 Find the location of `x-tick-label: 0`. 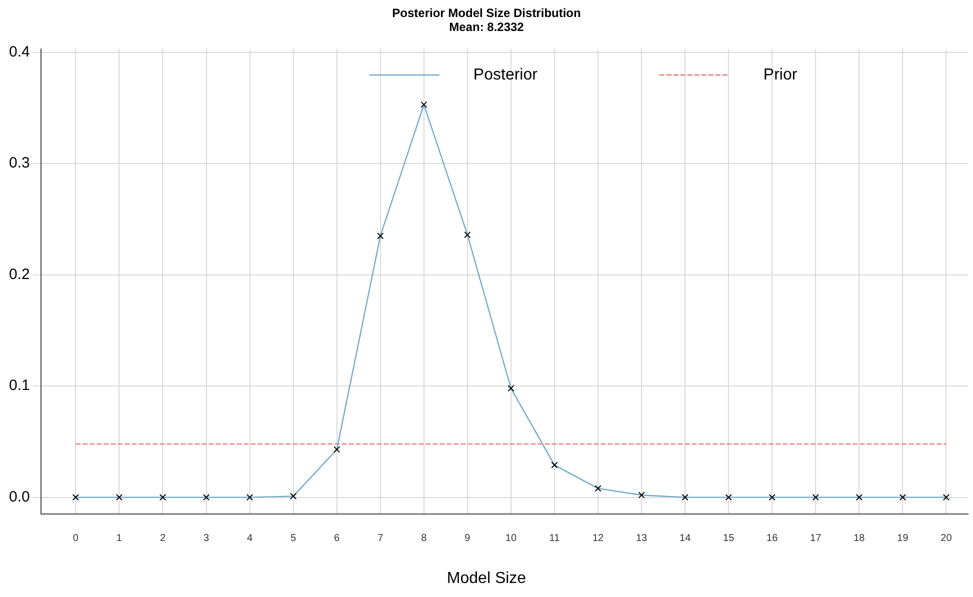

x-tick-label: 0 is located at coordinates (75, 538).